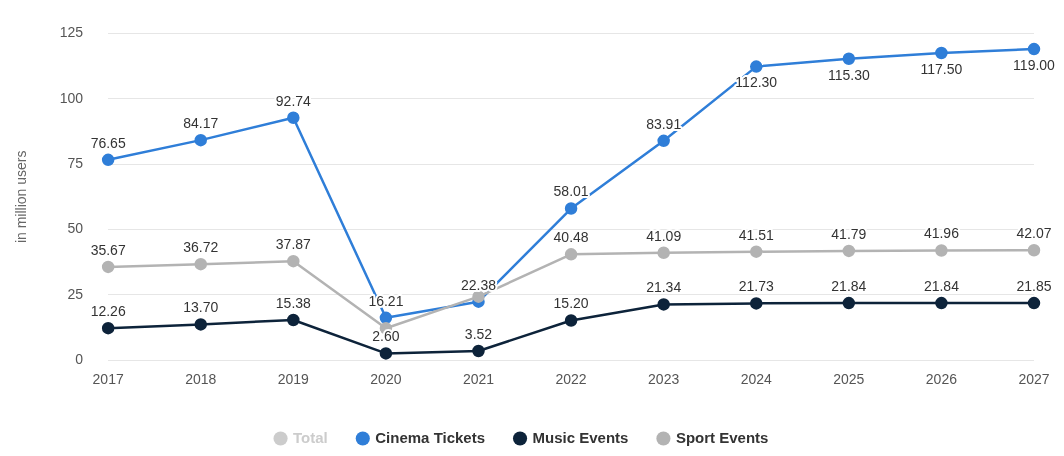 Image resolution: width=1064 pixels, height=456 pixels. What do you see at coordinates (571, 191) in the screenshot?
I see `data-label: 58.01` at bounding box center [571, 191].